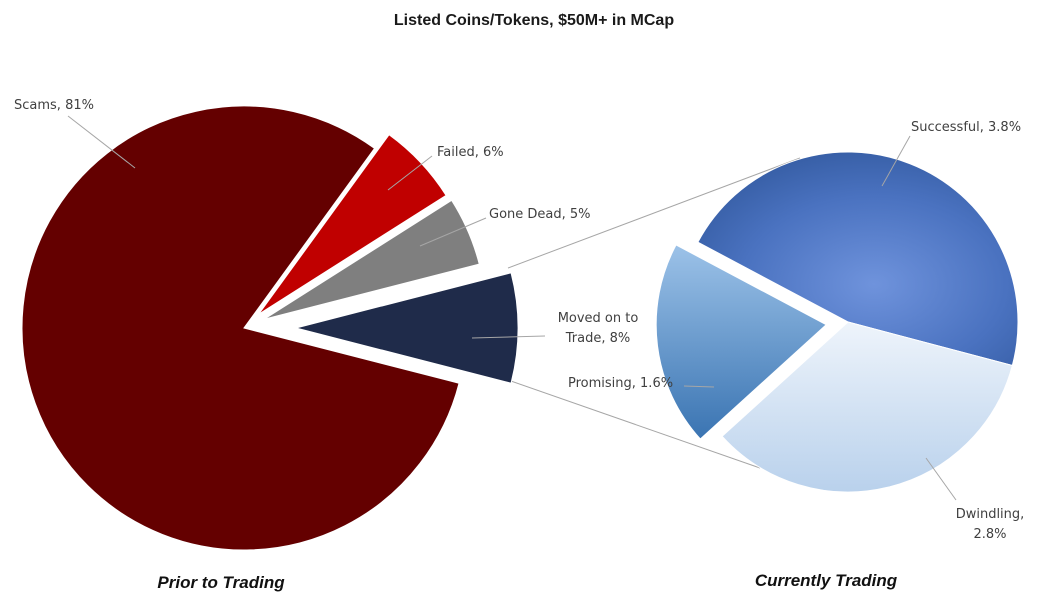 The width and height of the screenshot is (1040, 610). What do you see at coordinates (654, 213) in the screenshot?
I see `connector-line-top` at bounding box center [654, 213].